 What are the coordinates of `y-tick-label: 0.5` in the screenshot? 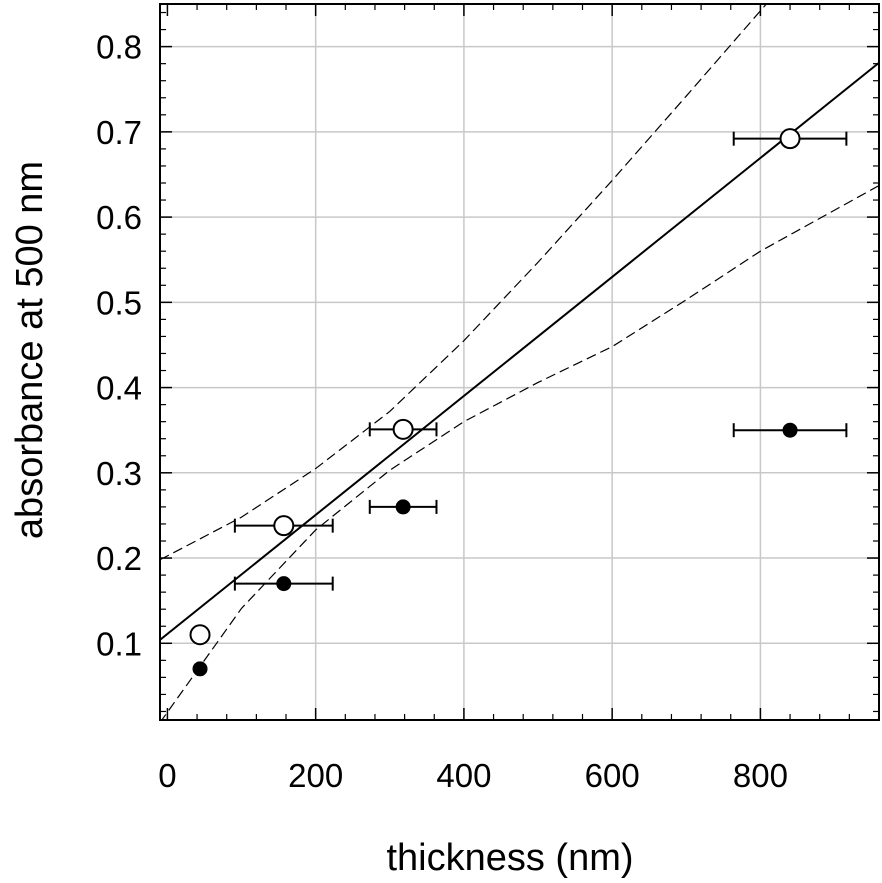 It's located at (119, 302).